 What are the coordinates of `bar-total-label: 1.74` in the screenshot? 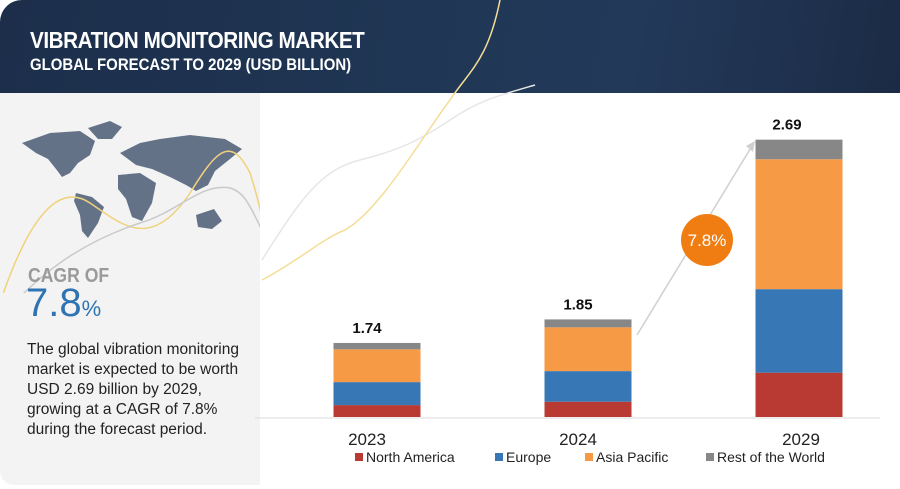 It's located at (367, 328).